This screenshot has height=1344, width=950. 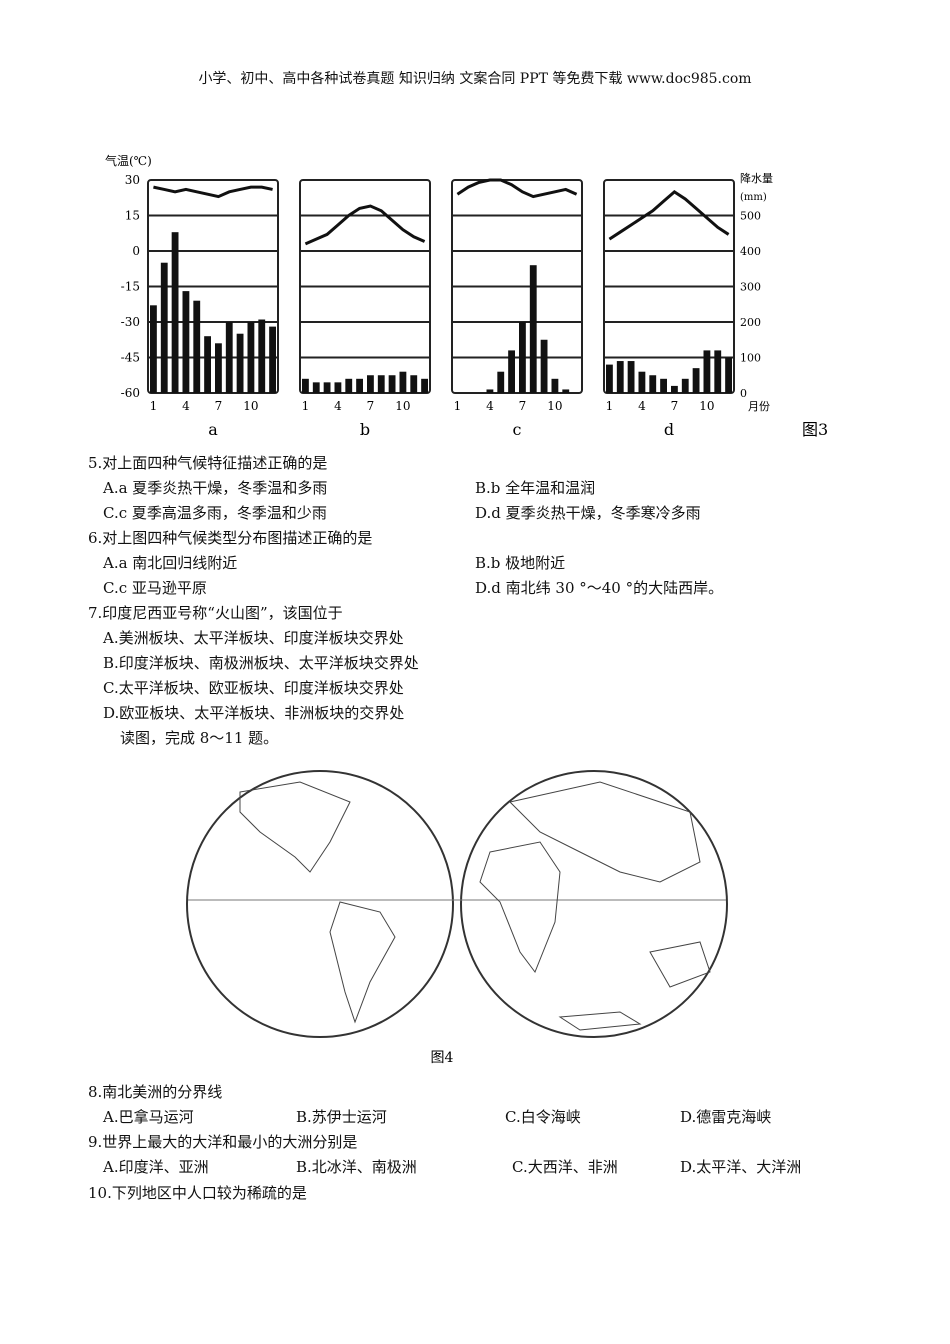 I want to click on left-tick-label: -45, so click(x=130, y=358).